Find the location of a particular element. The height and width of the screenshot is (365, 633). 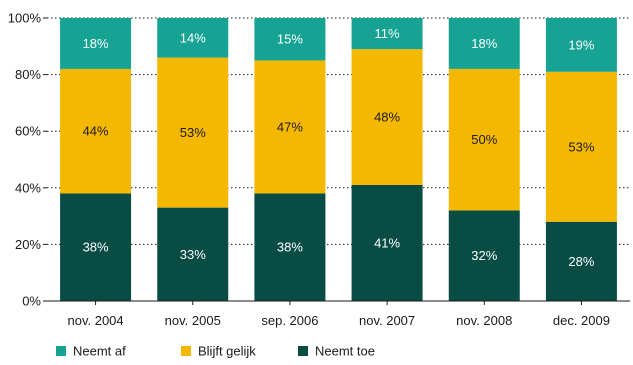

x-tick-label: sep. 2006 is located at coordinates (289, 320).